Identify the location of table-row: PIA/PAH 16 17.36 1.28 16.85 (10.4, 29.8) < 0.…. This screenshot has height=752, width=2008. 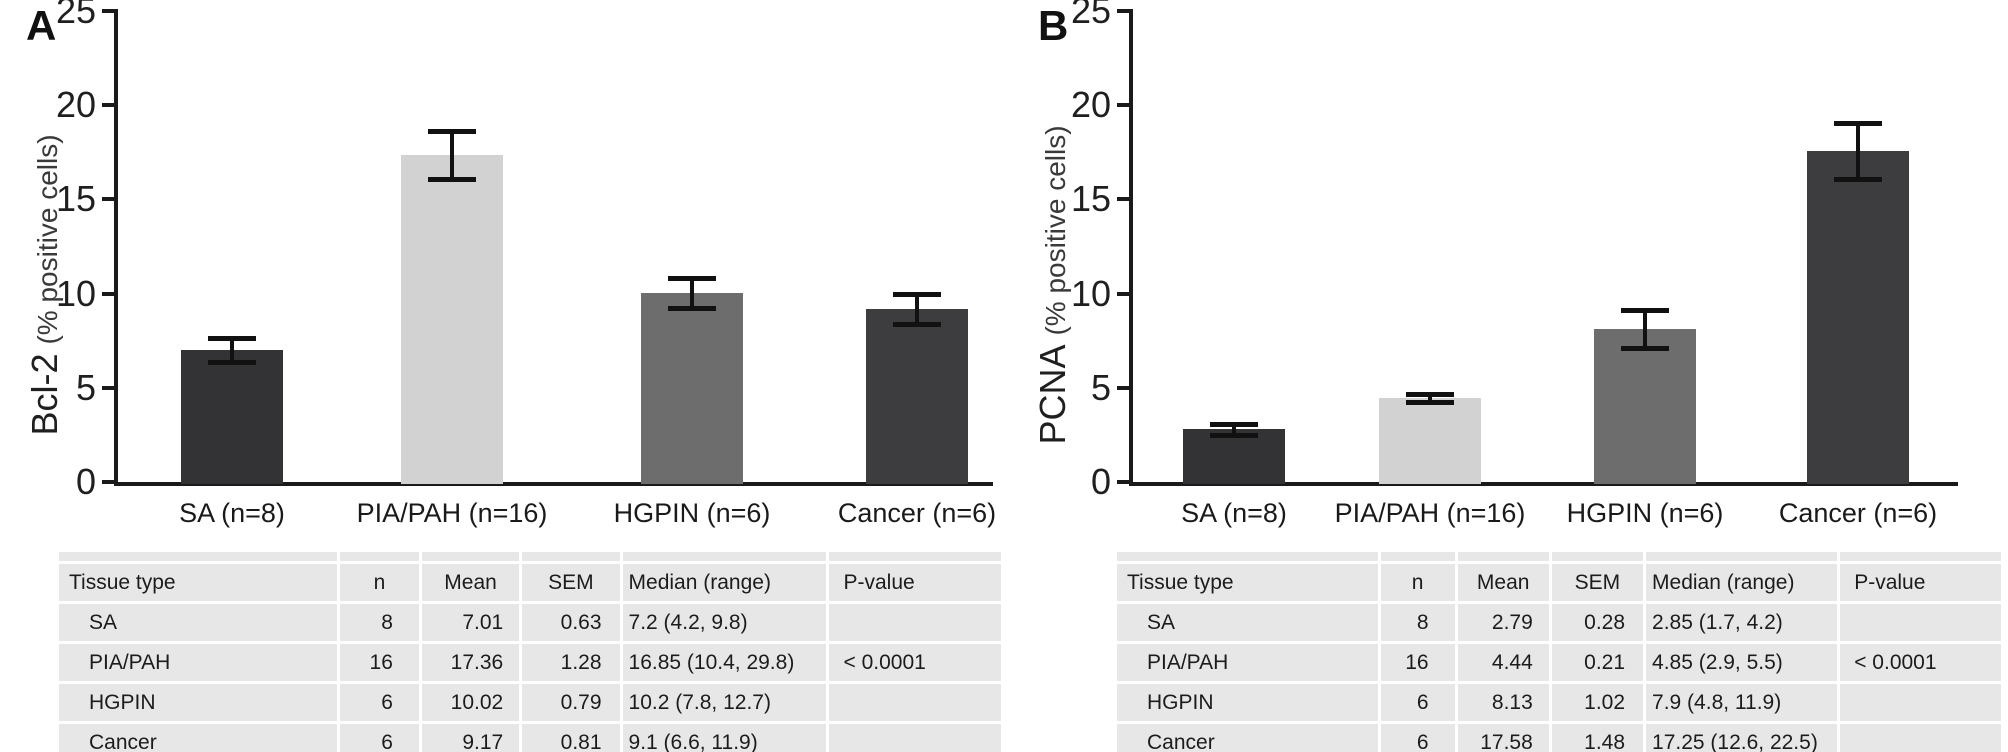
(530, 662).